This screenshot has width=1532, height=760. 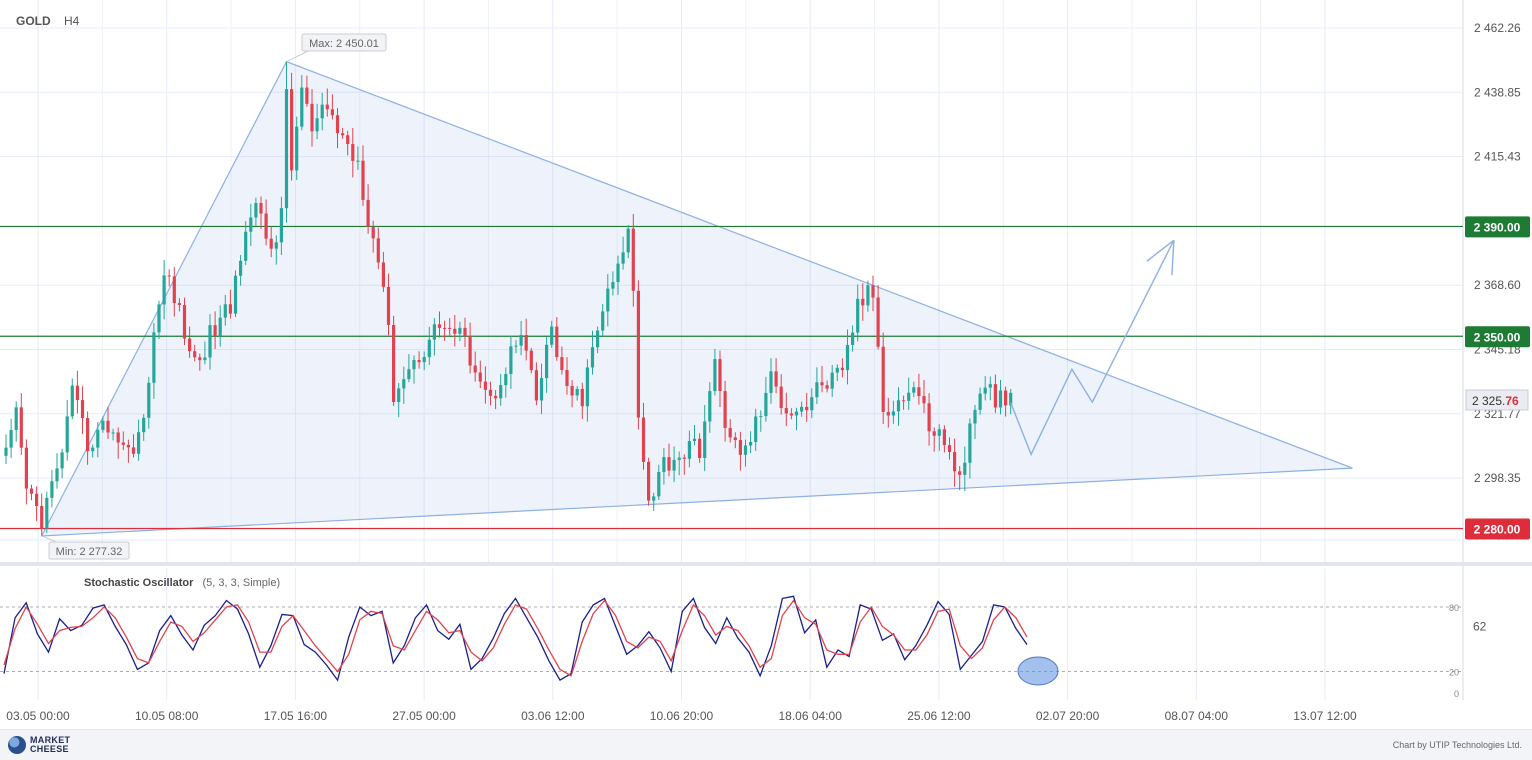 I want to click on price-tick-label: 2 462.26, so click(x=1497, y=28).